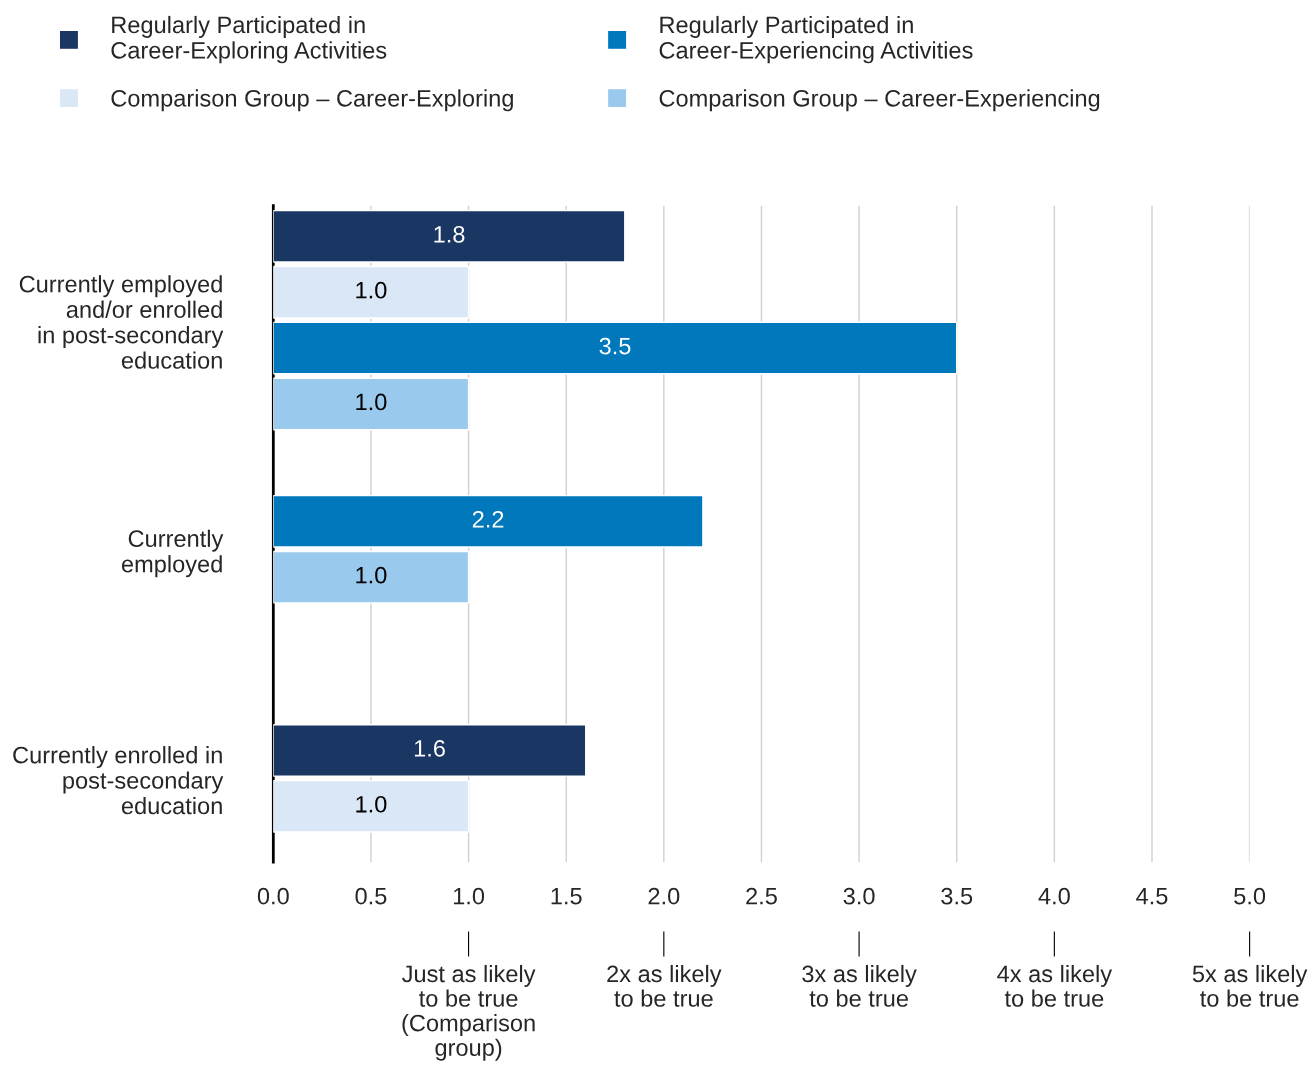 This screenshot has height=1071, width=1314. I want to click on x-tick-label: 4.5, so click(1152, 896).